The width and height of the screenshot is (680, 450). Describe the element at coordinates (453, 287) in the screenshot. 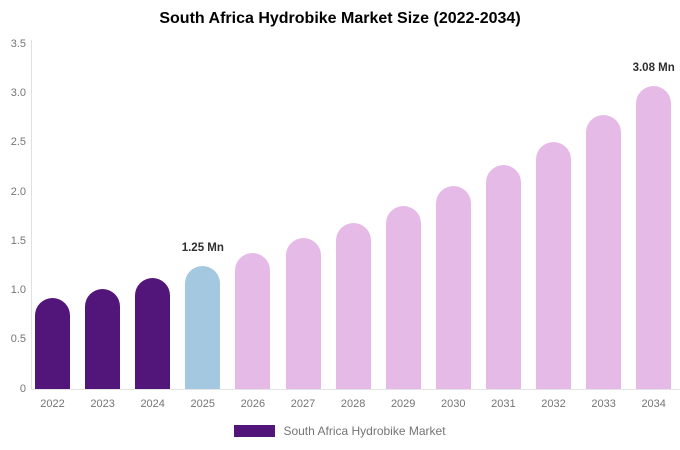

I see `bar-2030` at that location.